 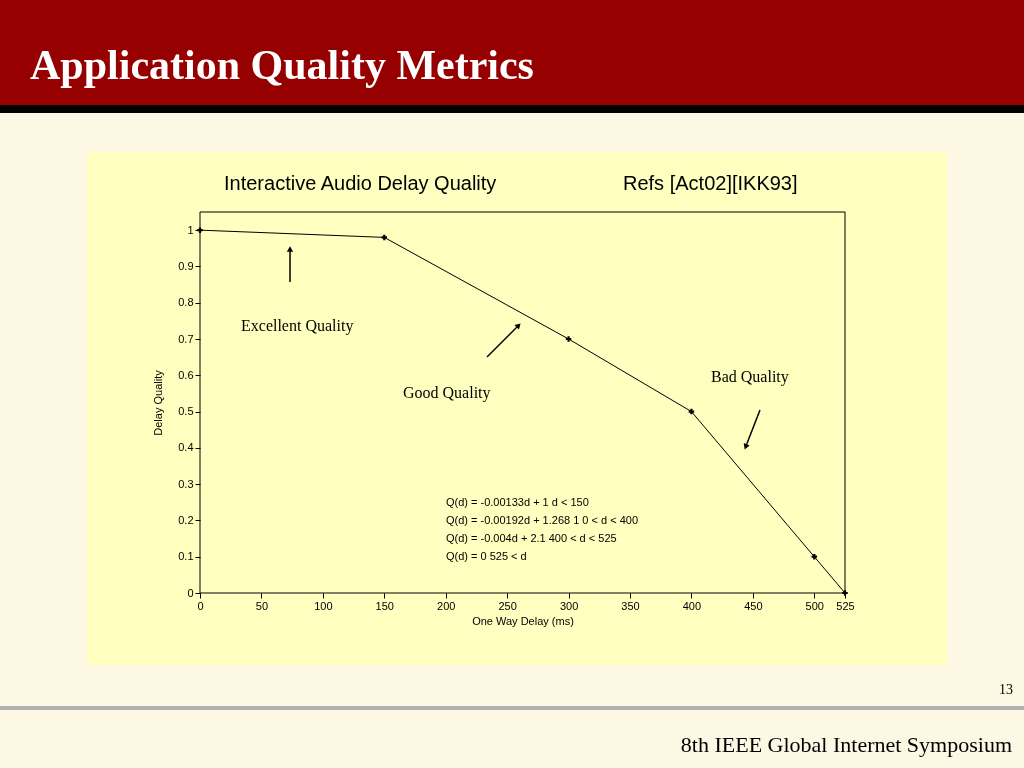 What do you see at coordinates (186, 519) in the screenshot?
I see `y-tick-label: 0.2` at bounding box center [186, 519].